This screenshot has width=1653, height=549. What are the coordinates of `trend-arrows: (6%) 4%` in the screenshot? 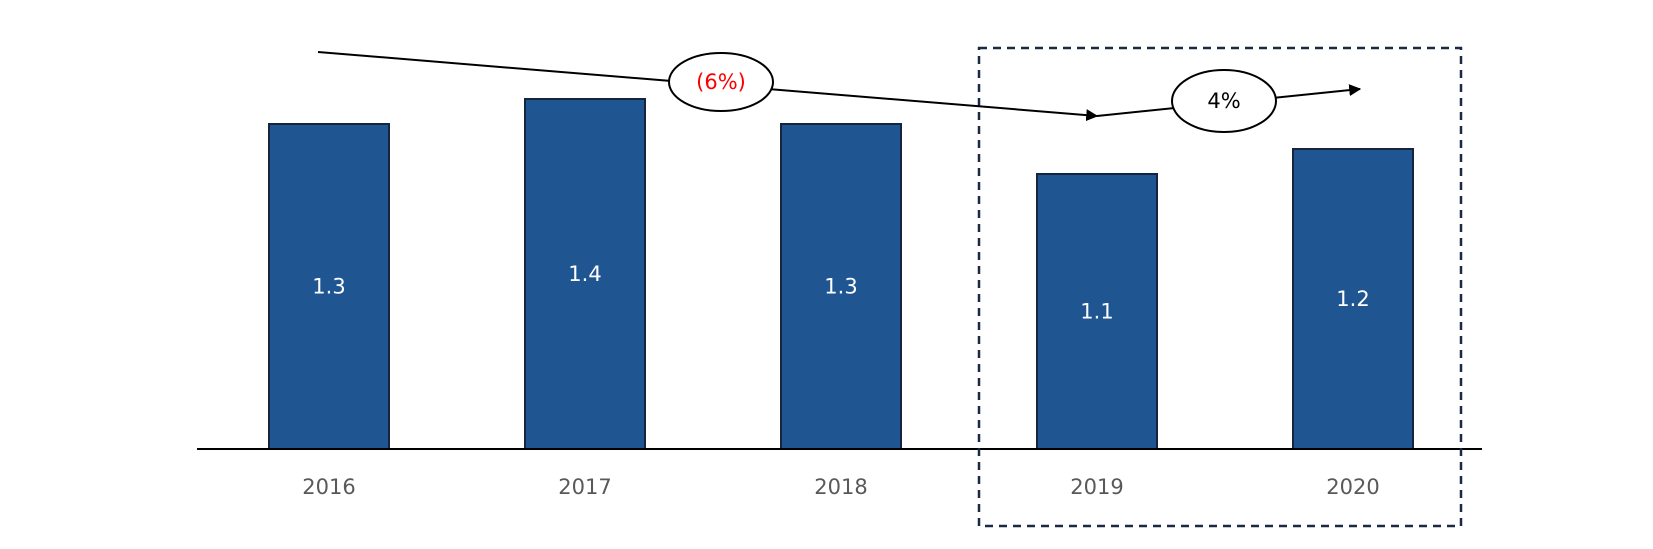 It's located at (839, 92).